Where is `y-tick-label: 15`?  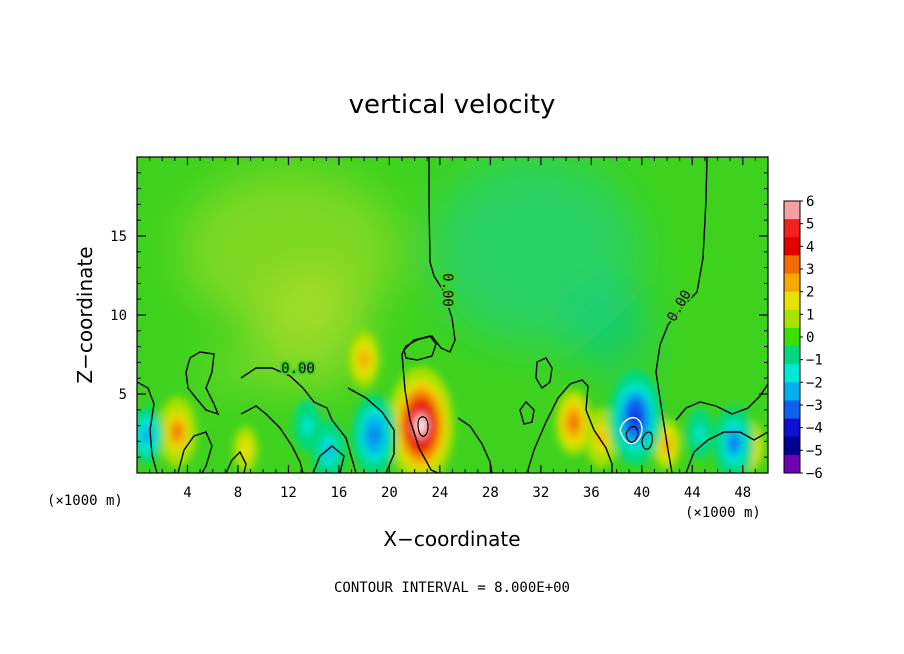 y-tick-label: 15 is located at coordinates (118, 237).